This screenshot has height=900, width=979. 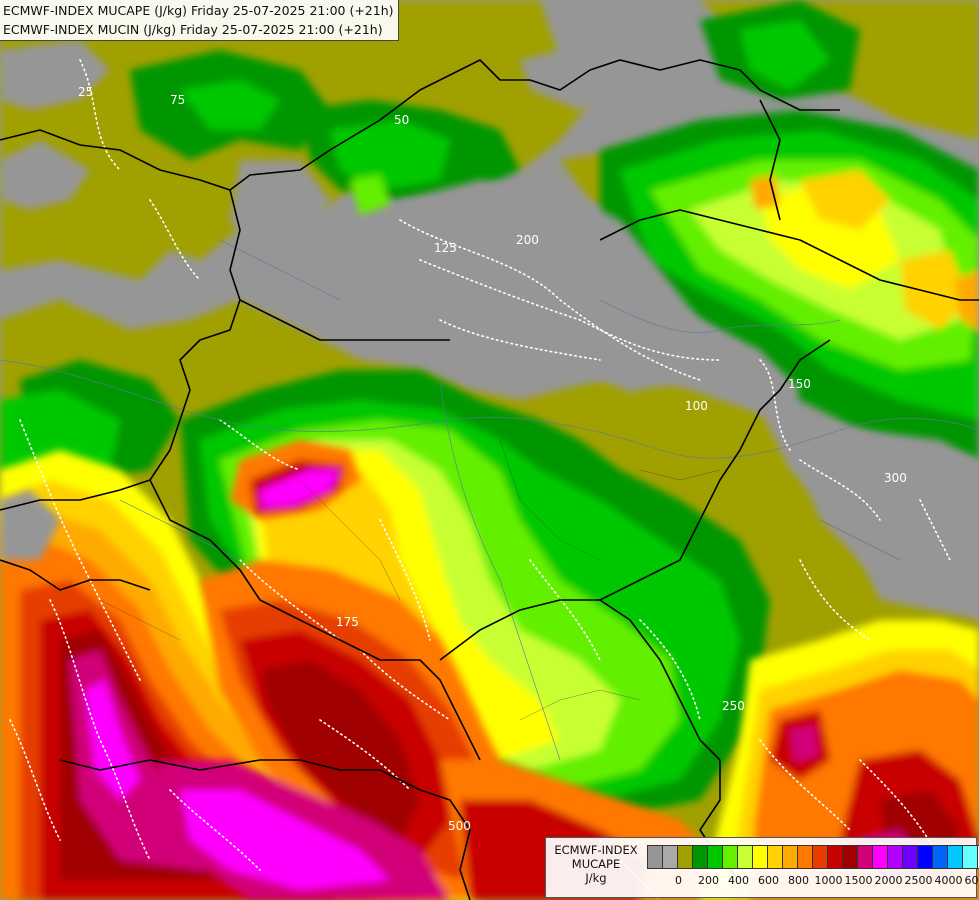 What do you see at coordinates (527, 240) in the screenshot?
I see `contour-label-200: 200` at bounding box center [527, 240].